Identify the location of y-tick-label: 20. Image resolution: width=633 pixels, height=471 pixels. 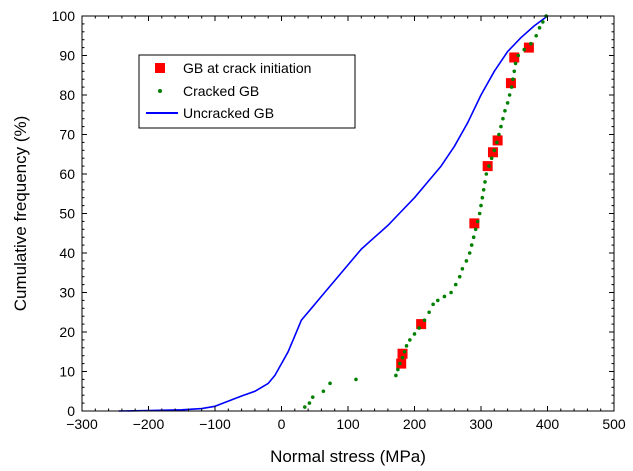
(67, 332).